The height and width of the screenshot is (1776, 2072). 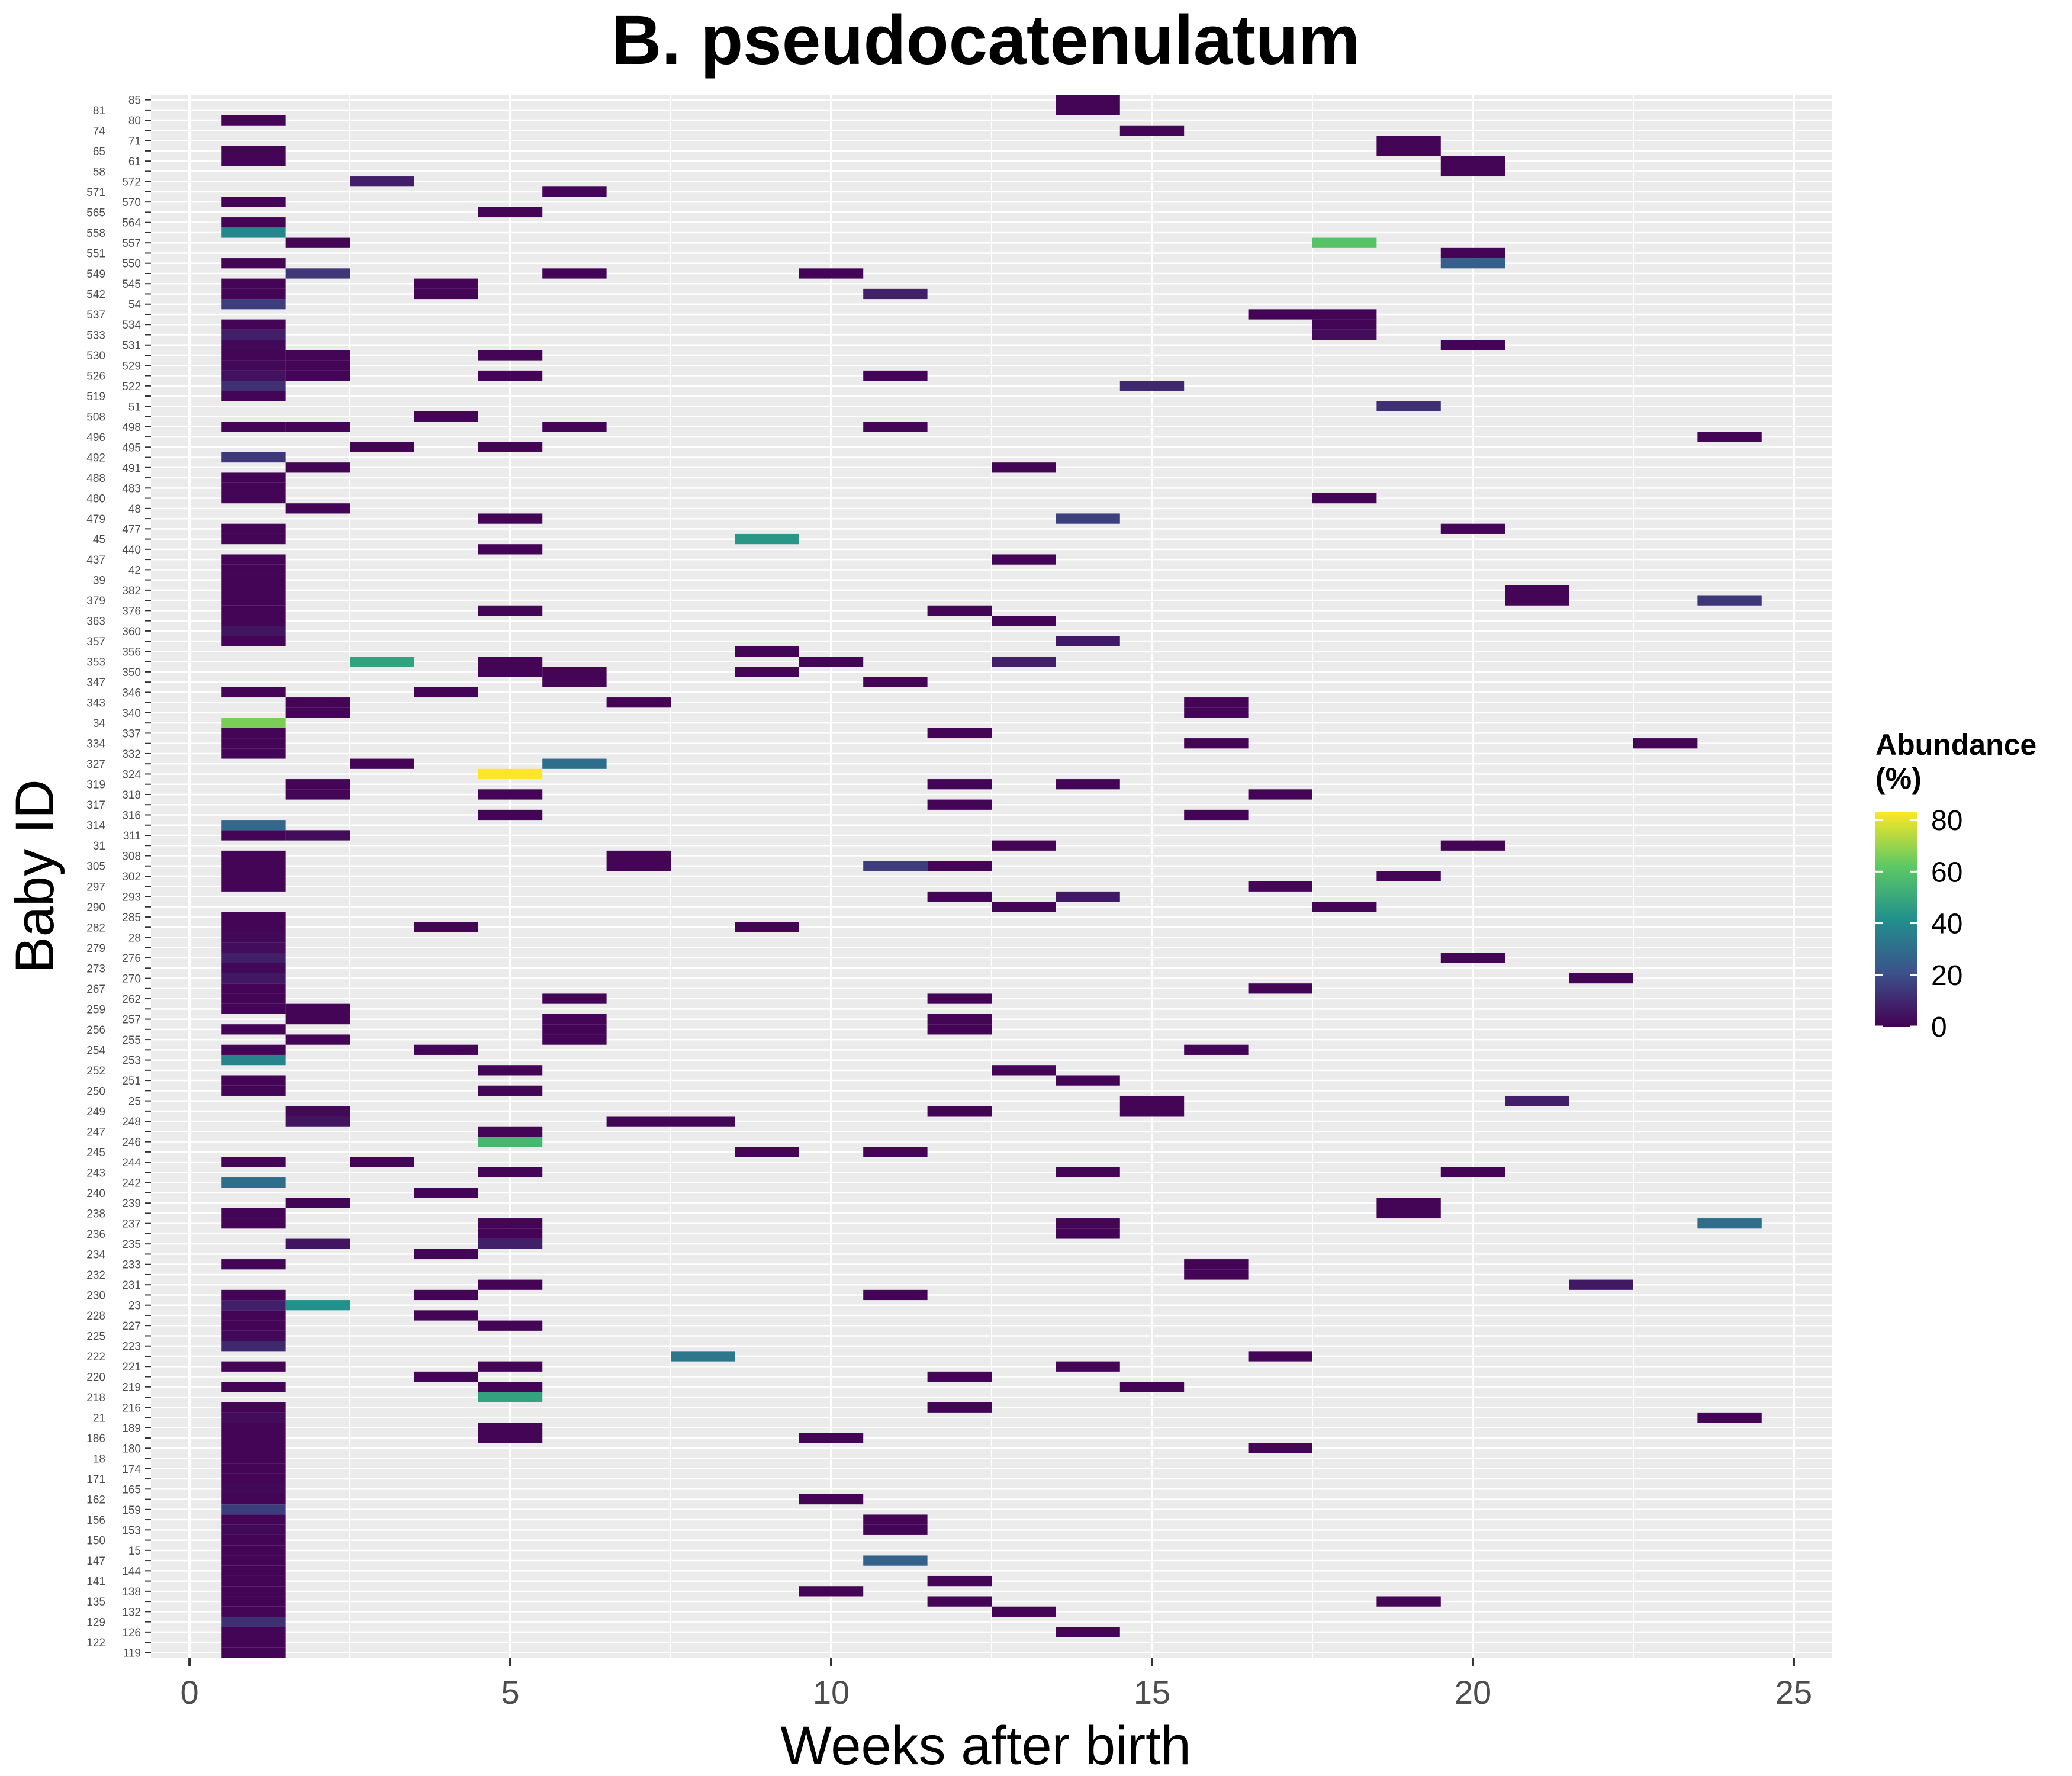 I want to click on legend-ticks: 0 20 40 60 80, so click(x=1918, y=924).